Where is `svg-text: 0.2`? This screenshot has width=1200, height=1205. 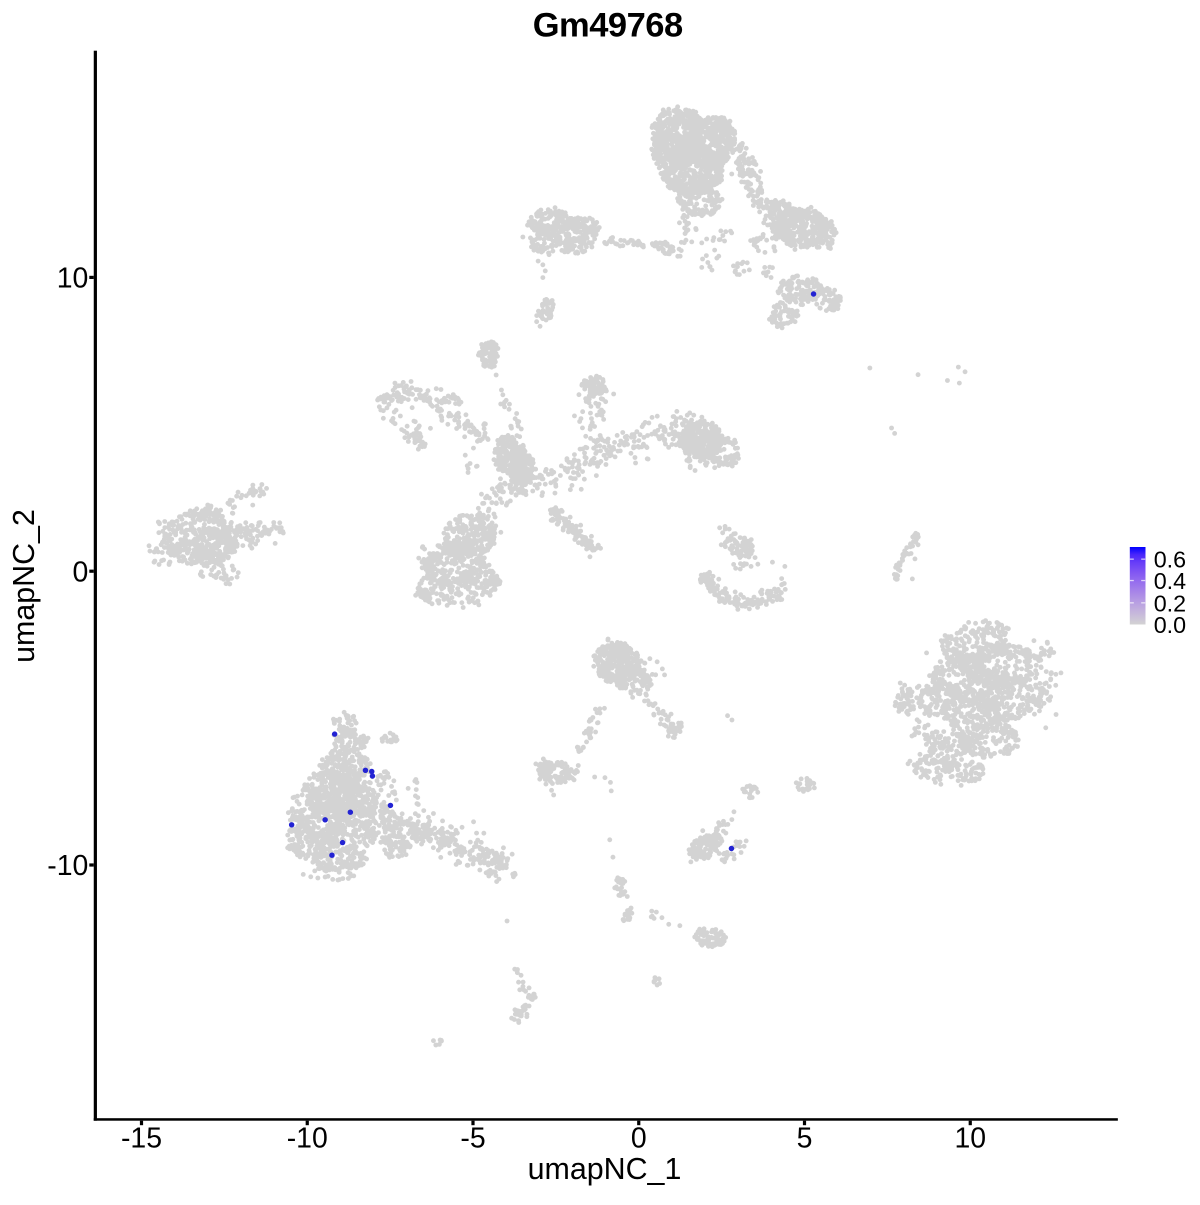
svg-text: 0.2 is located at coordinates (1170, 603).